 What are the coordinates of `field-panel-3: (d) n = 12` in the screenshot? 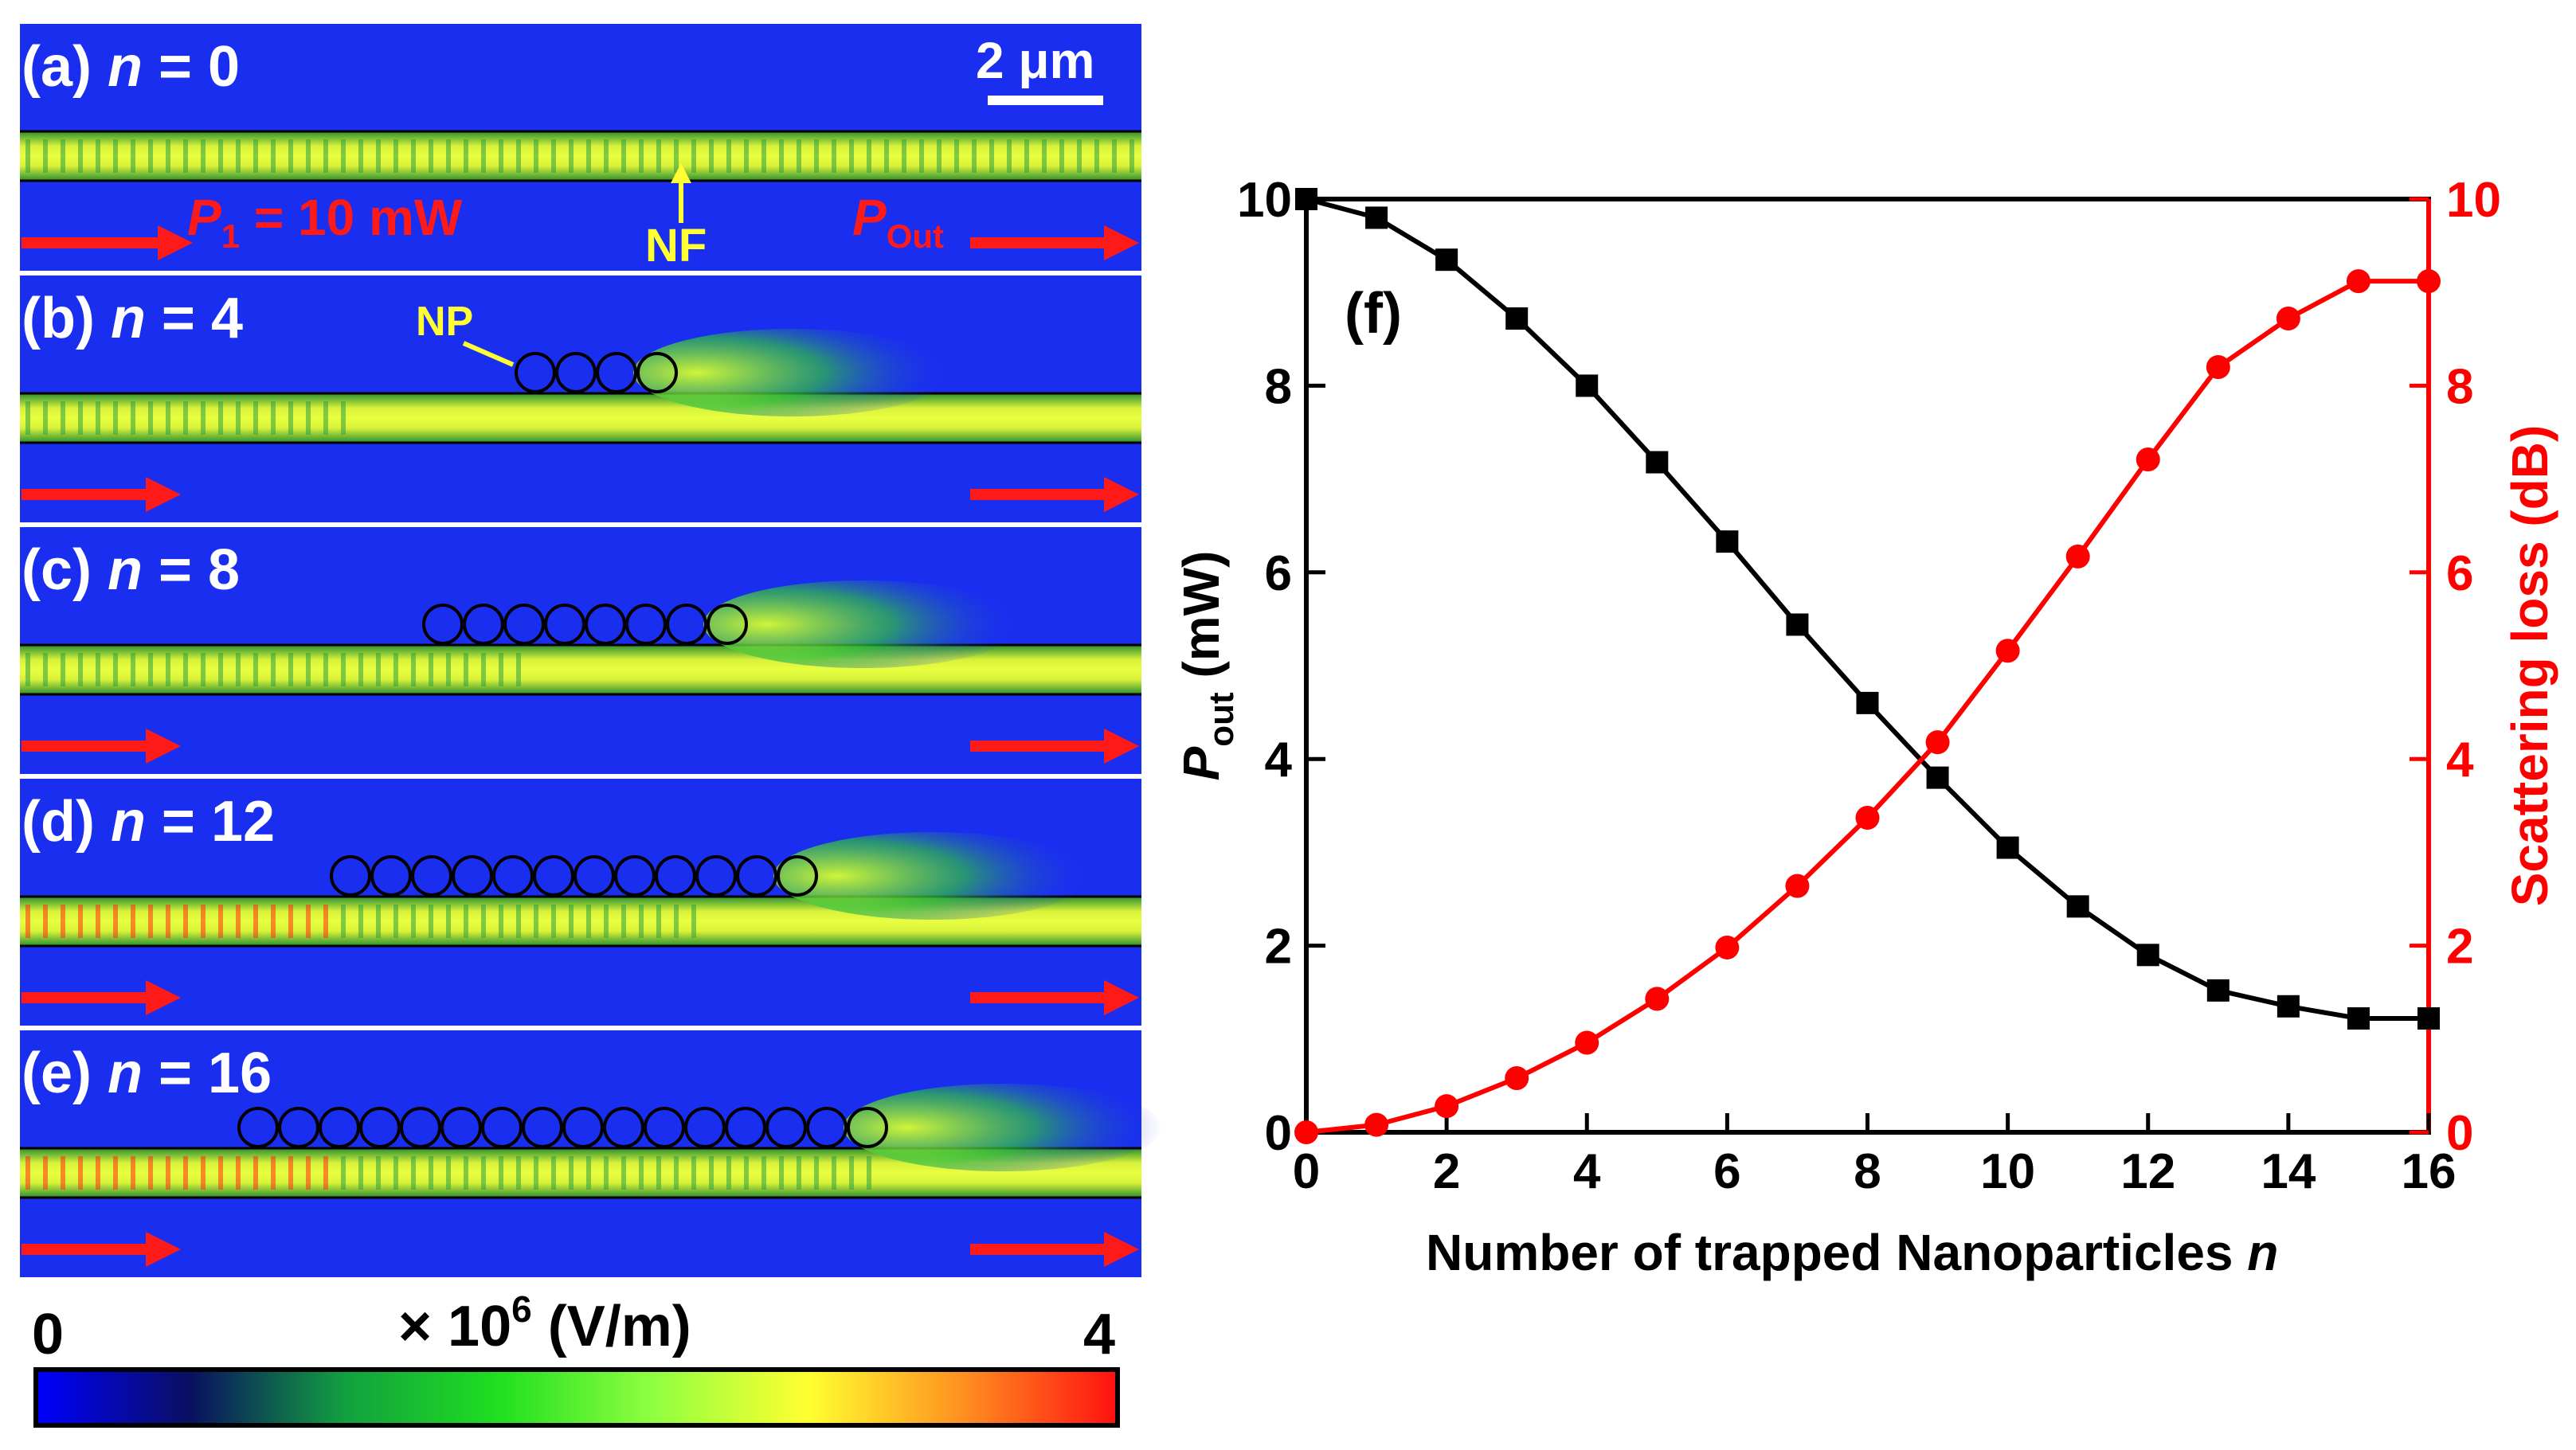 It's located at (580, 902).